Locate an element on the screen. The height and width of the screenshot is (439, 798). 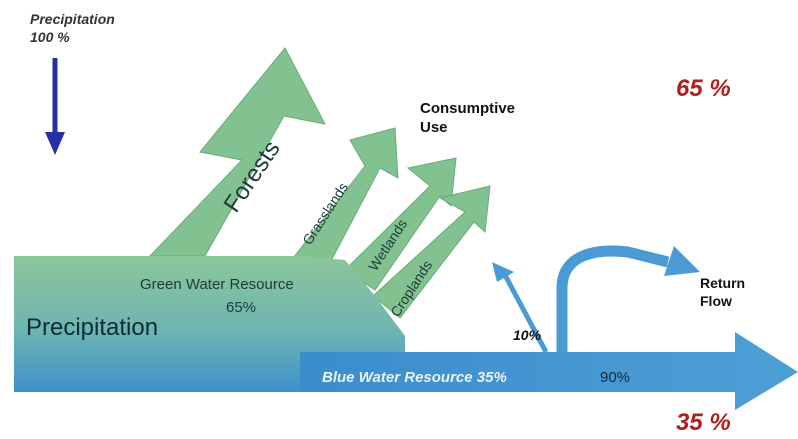
green-water-label: Green Water Resource is located at coordinates (217, 284).